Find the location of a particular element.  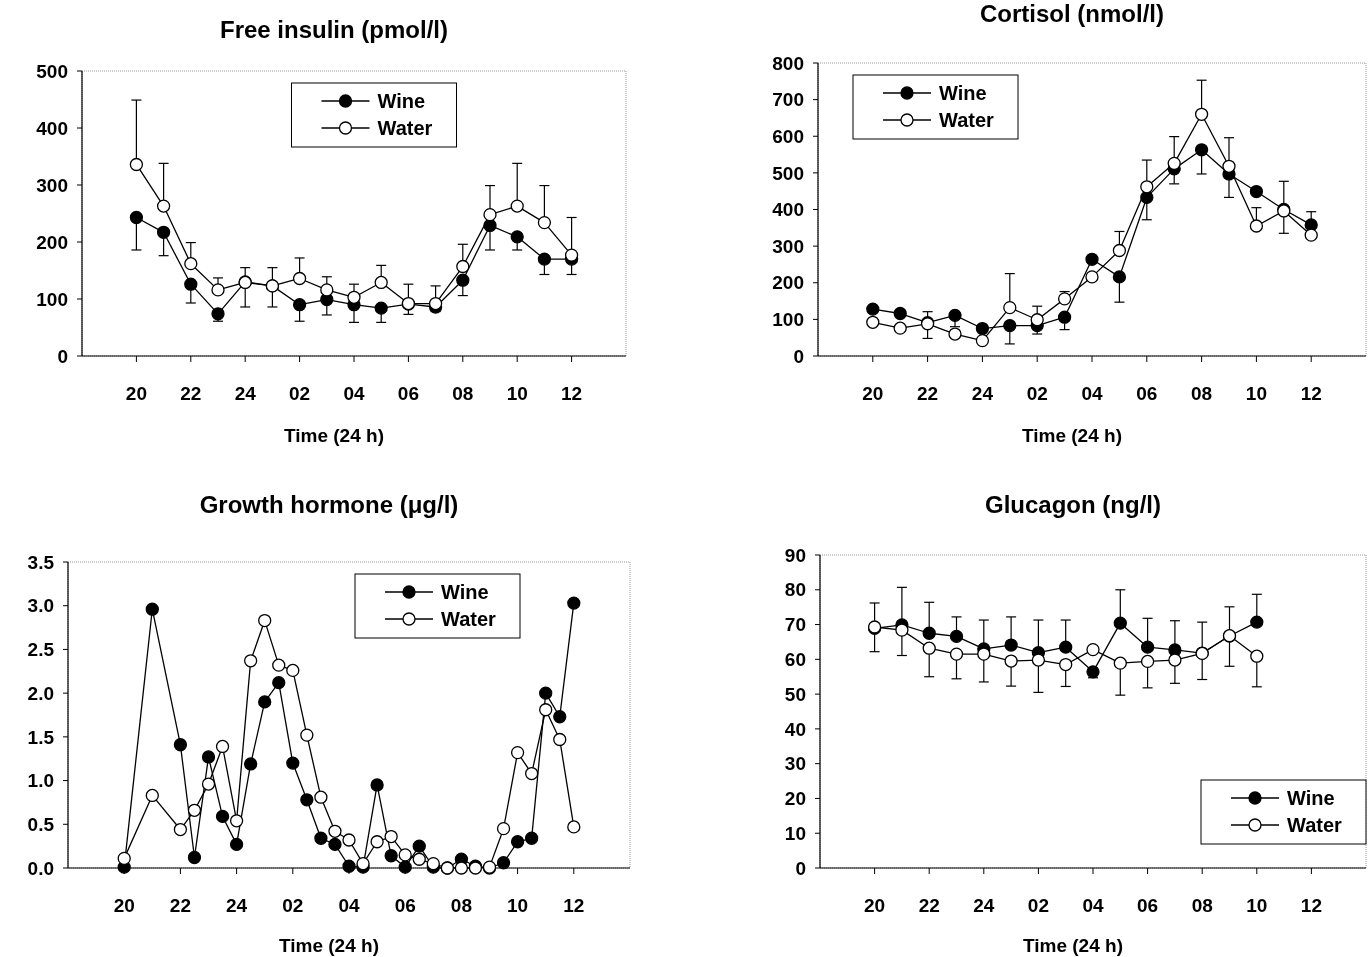

y-tick-label: 1.0 is located at coordinates (40, 781).